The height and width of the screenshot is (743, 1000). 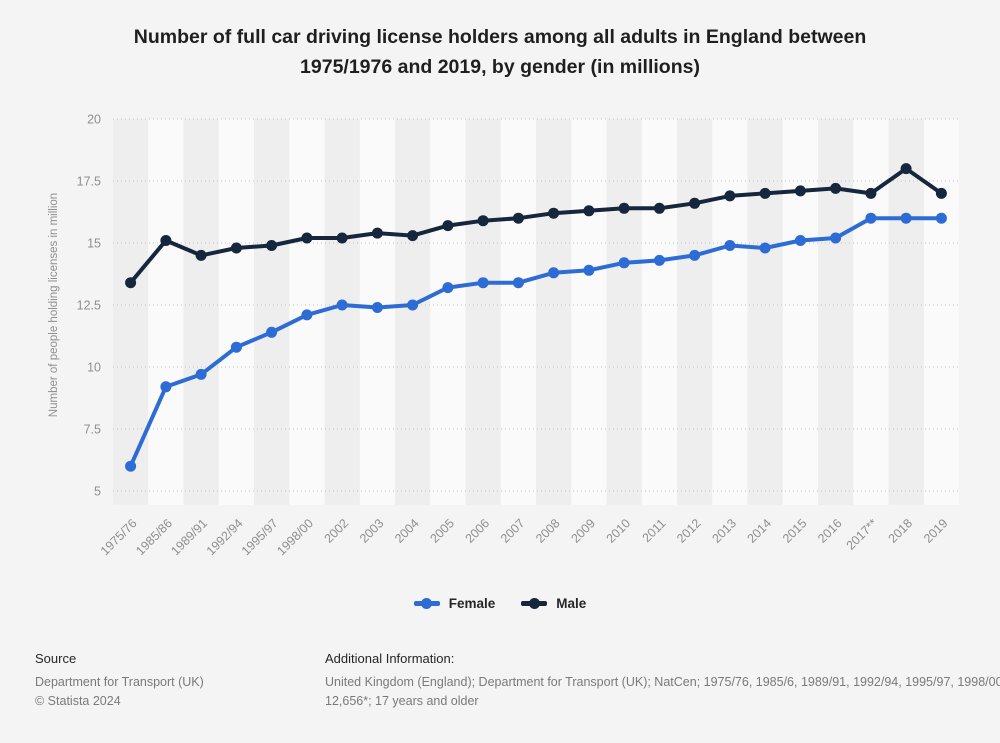 I want to click on source-name: Department for Transport (UK), so click(x=119, y=682).